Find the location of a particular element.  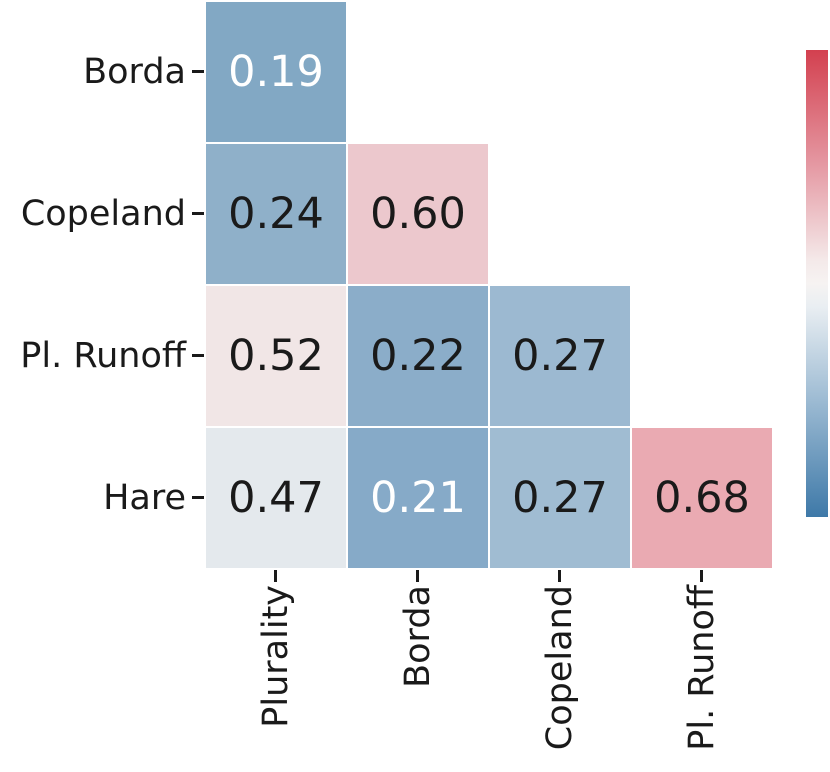

y-tick-label-borda: Borda is located at coordinates (134, 72).